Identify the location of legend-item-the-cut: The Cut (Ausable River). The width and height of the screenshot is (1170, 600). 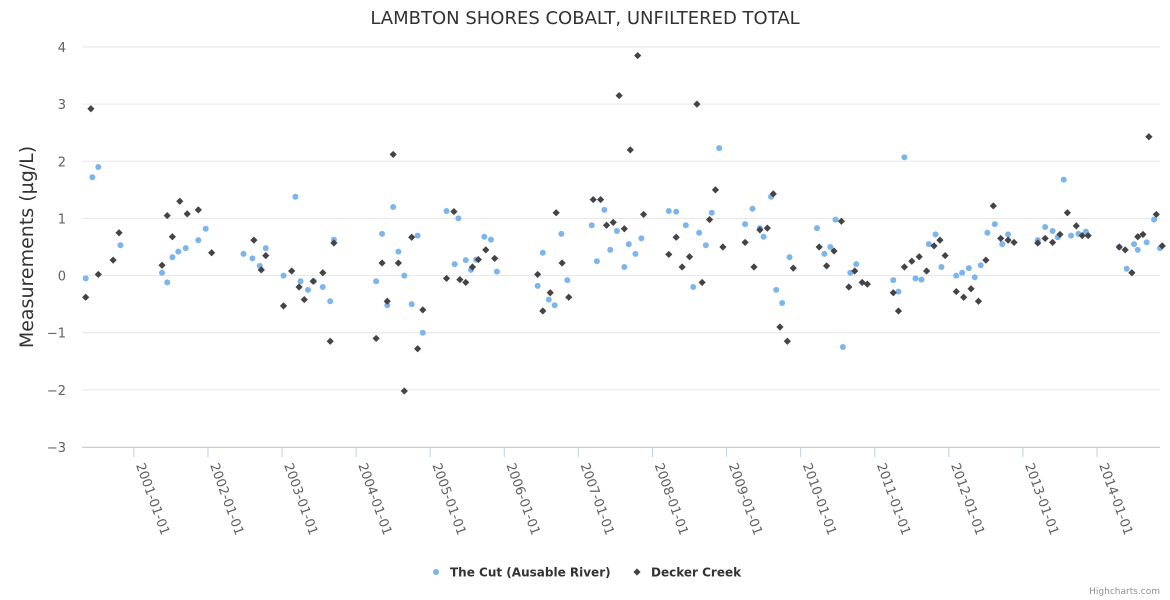
(522, 573).